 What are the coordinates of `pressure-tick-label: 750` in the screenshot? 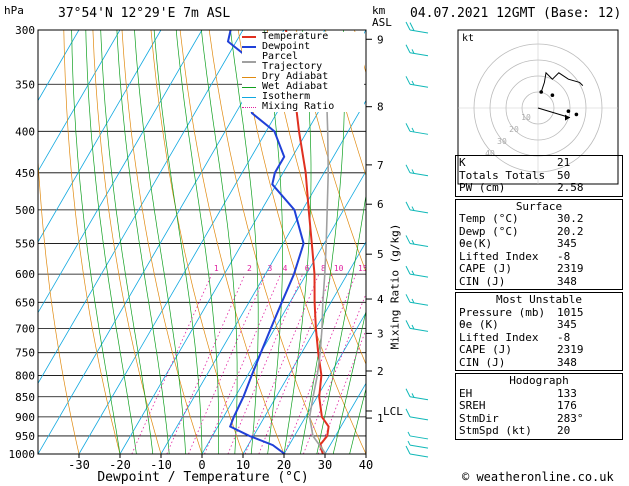 It's located at (25, 353).